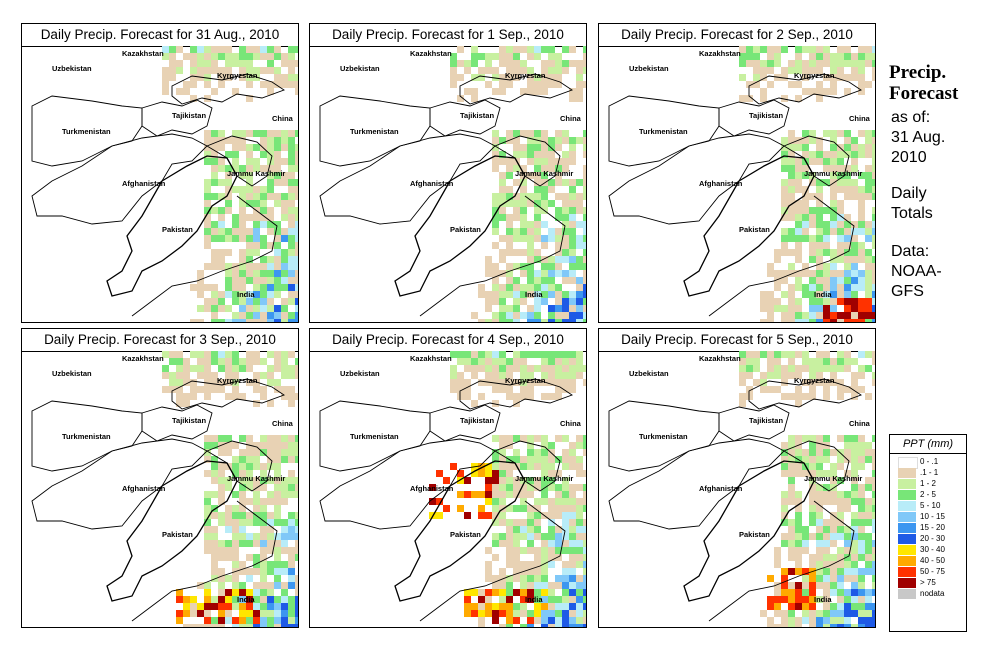  Describe the element at coordinates (930, 505) in the screenshot. I see `legend-label: 5 - 10` at that location.